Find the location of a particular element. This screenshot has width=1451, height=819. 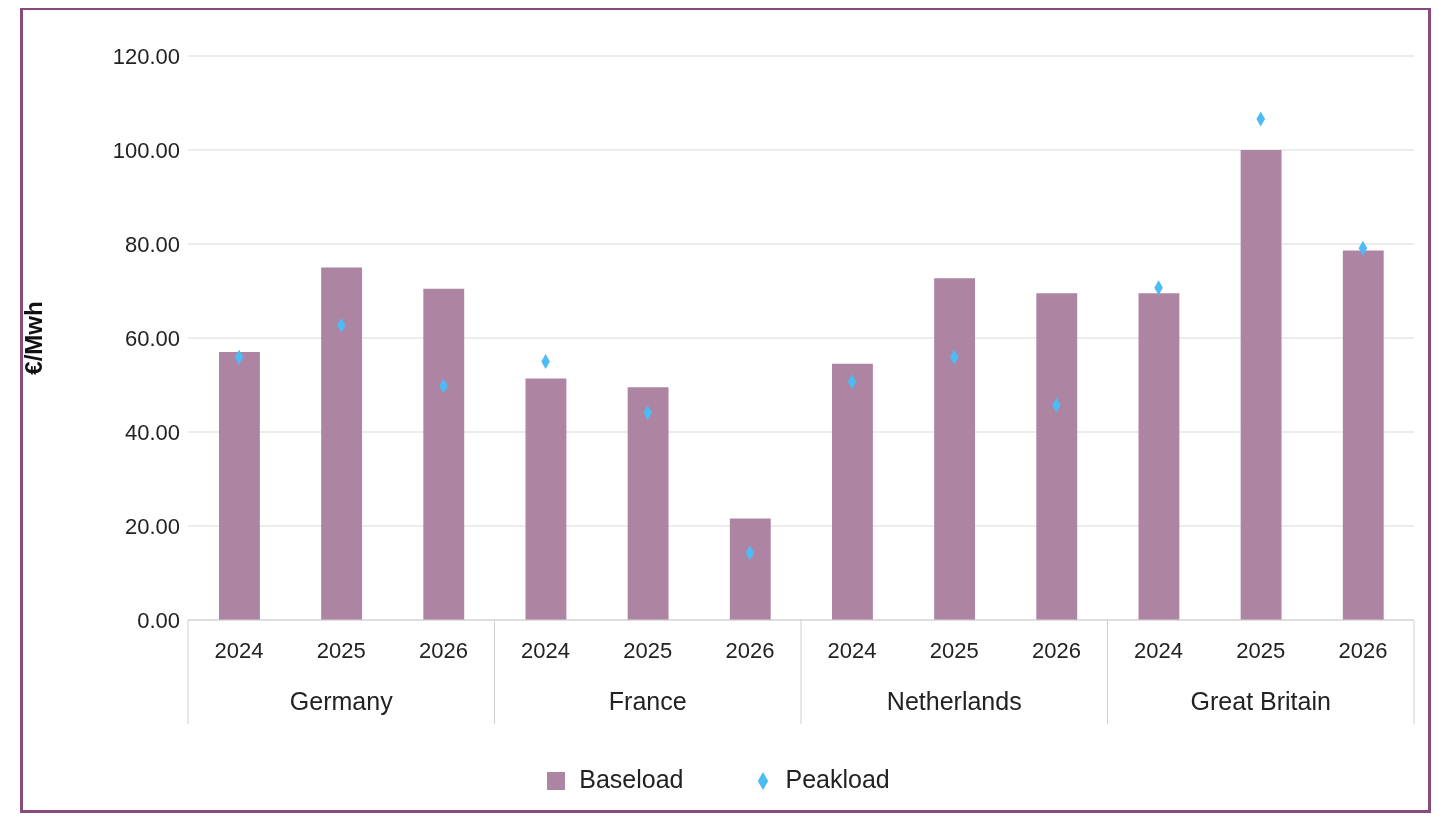

y-tick-label: 40.00 is located at coordinates (152, 432).